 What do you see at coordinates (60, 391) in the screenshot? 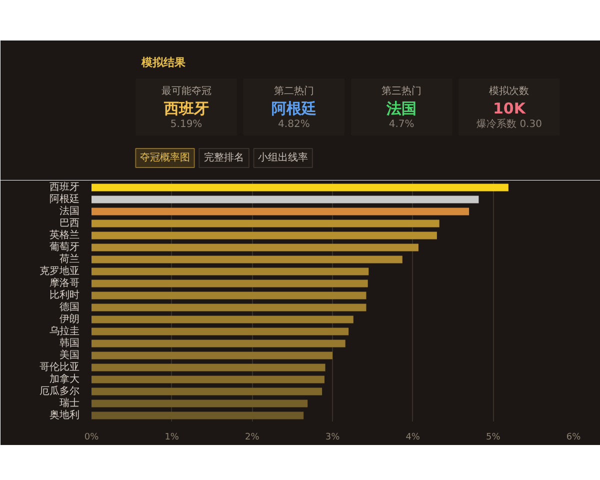
I see `y-tick-label: 厄瓜多尔` at bounding box center [60, 391].